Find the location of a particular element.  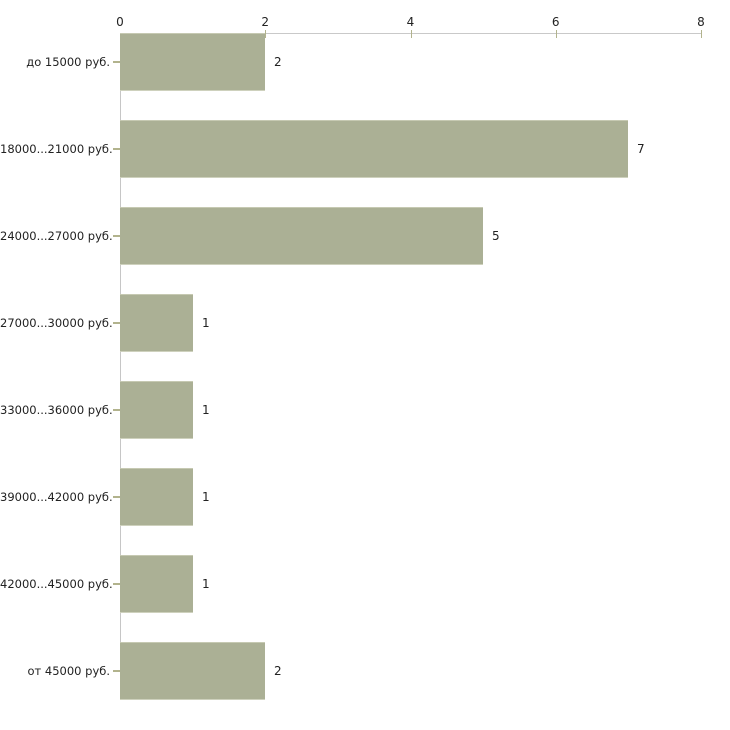

category-label: 27000...30000 руб. is located at coordinates (56, 323).